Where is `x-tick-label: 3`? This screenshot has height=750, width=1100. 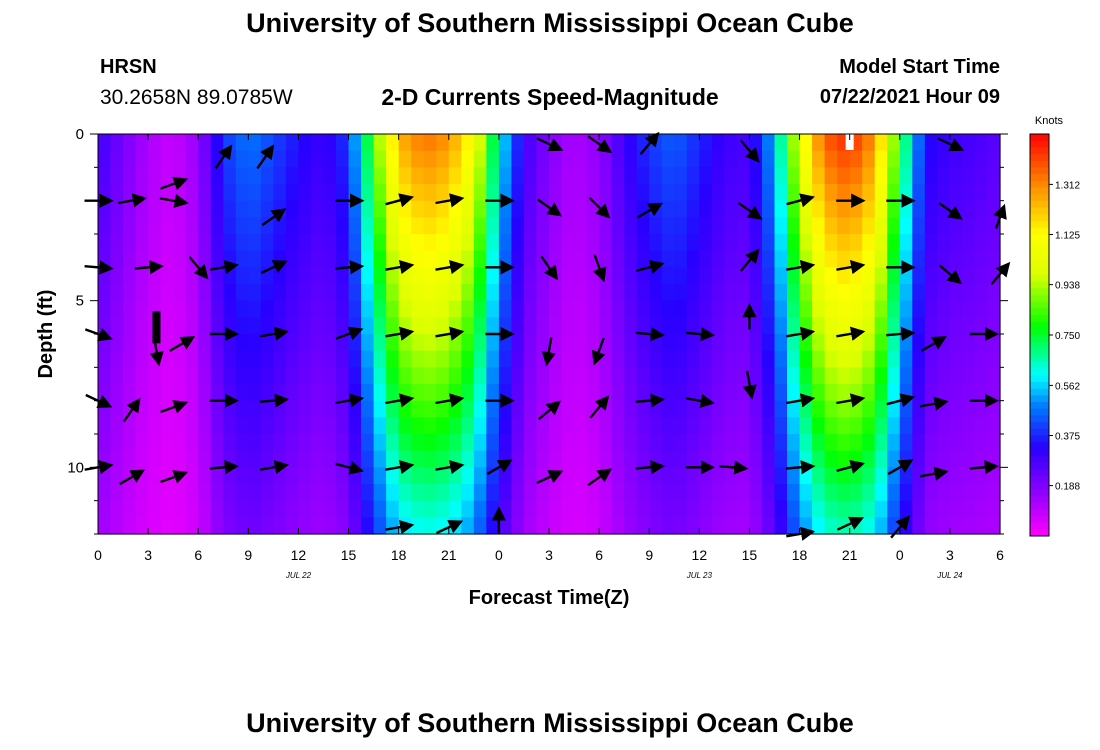
x-tick-label: 3 is located at coordinates (549, 555).